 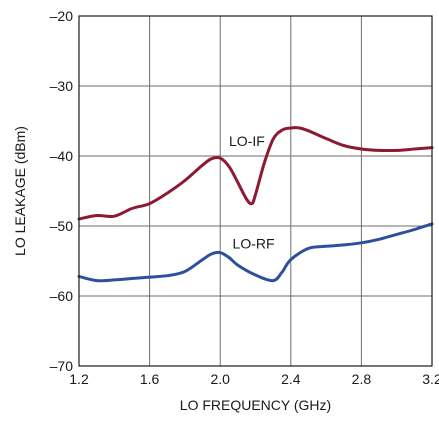 I want to click on x-tick-label: 2.0, so click(x=220, y=379).